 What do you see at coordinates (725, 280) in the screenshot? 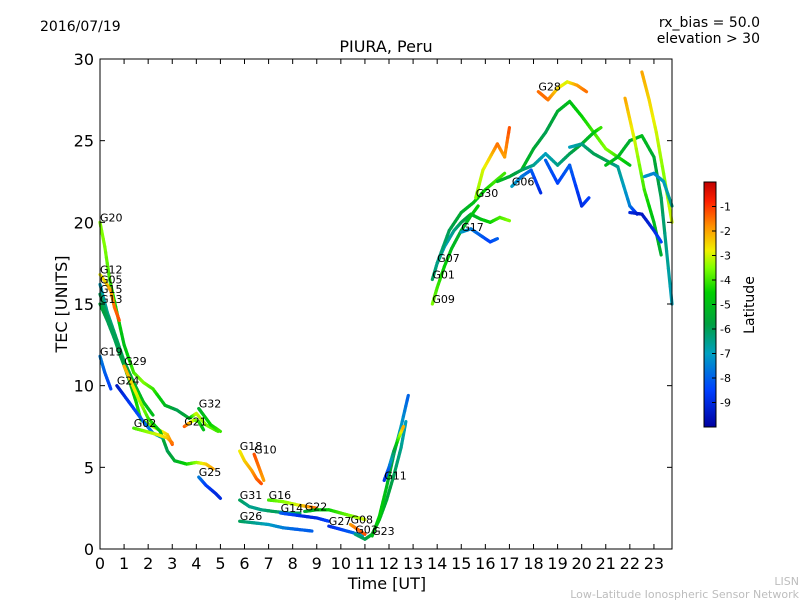
I see `colorbar-tick-label: -4` at bounding box center [725, 280].